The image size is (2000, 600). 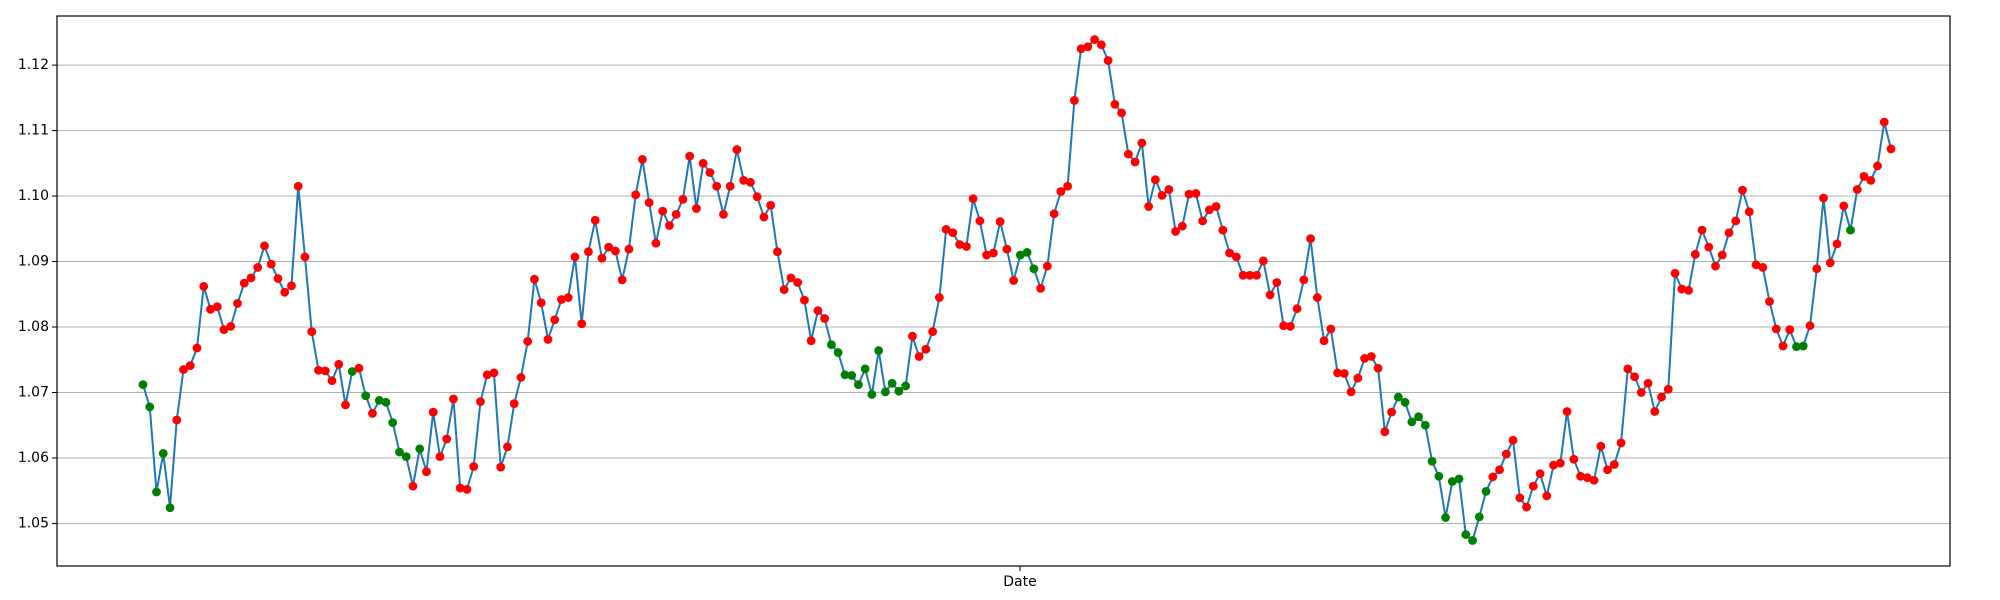 I want to click on y-tick-label: 1.12, so click(x=33, y=65).